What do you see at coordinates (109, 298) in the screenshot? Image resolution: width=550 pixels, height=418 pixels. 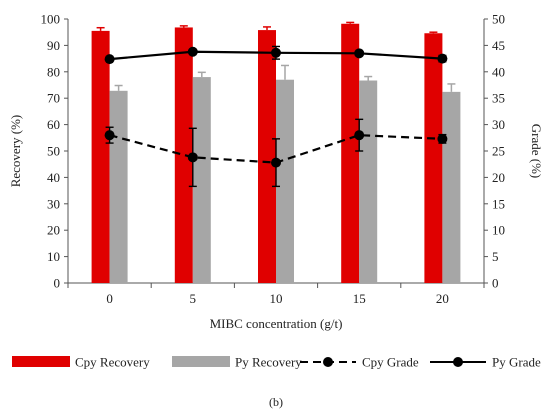 I see `x-tick-label: 0` at bounding box center [109, 298].